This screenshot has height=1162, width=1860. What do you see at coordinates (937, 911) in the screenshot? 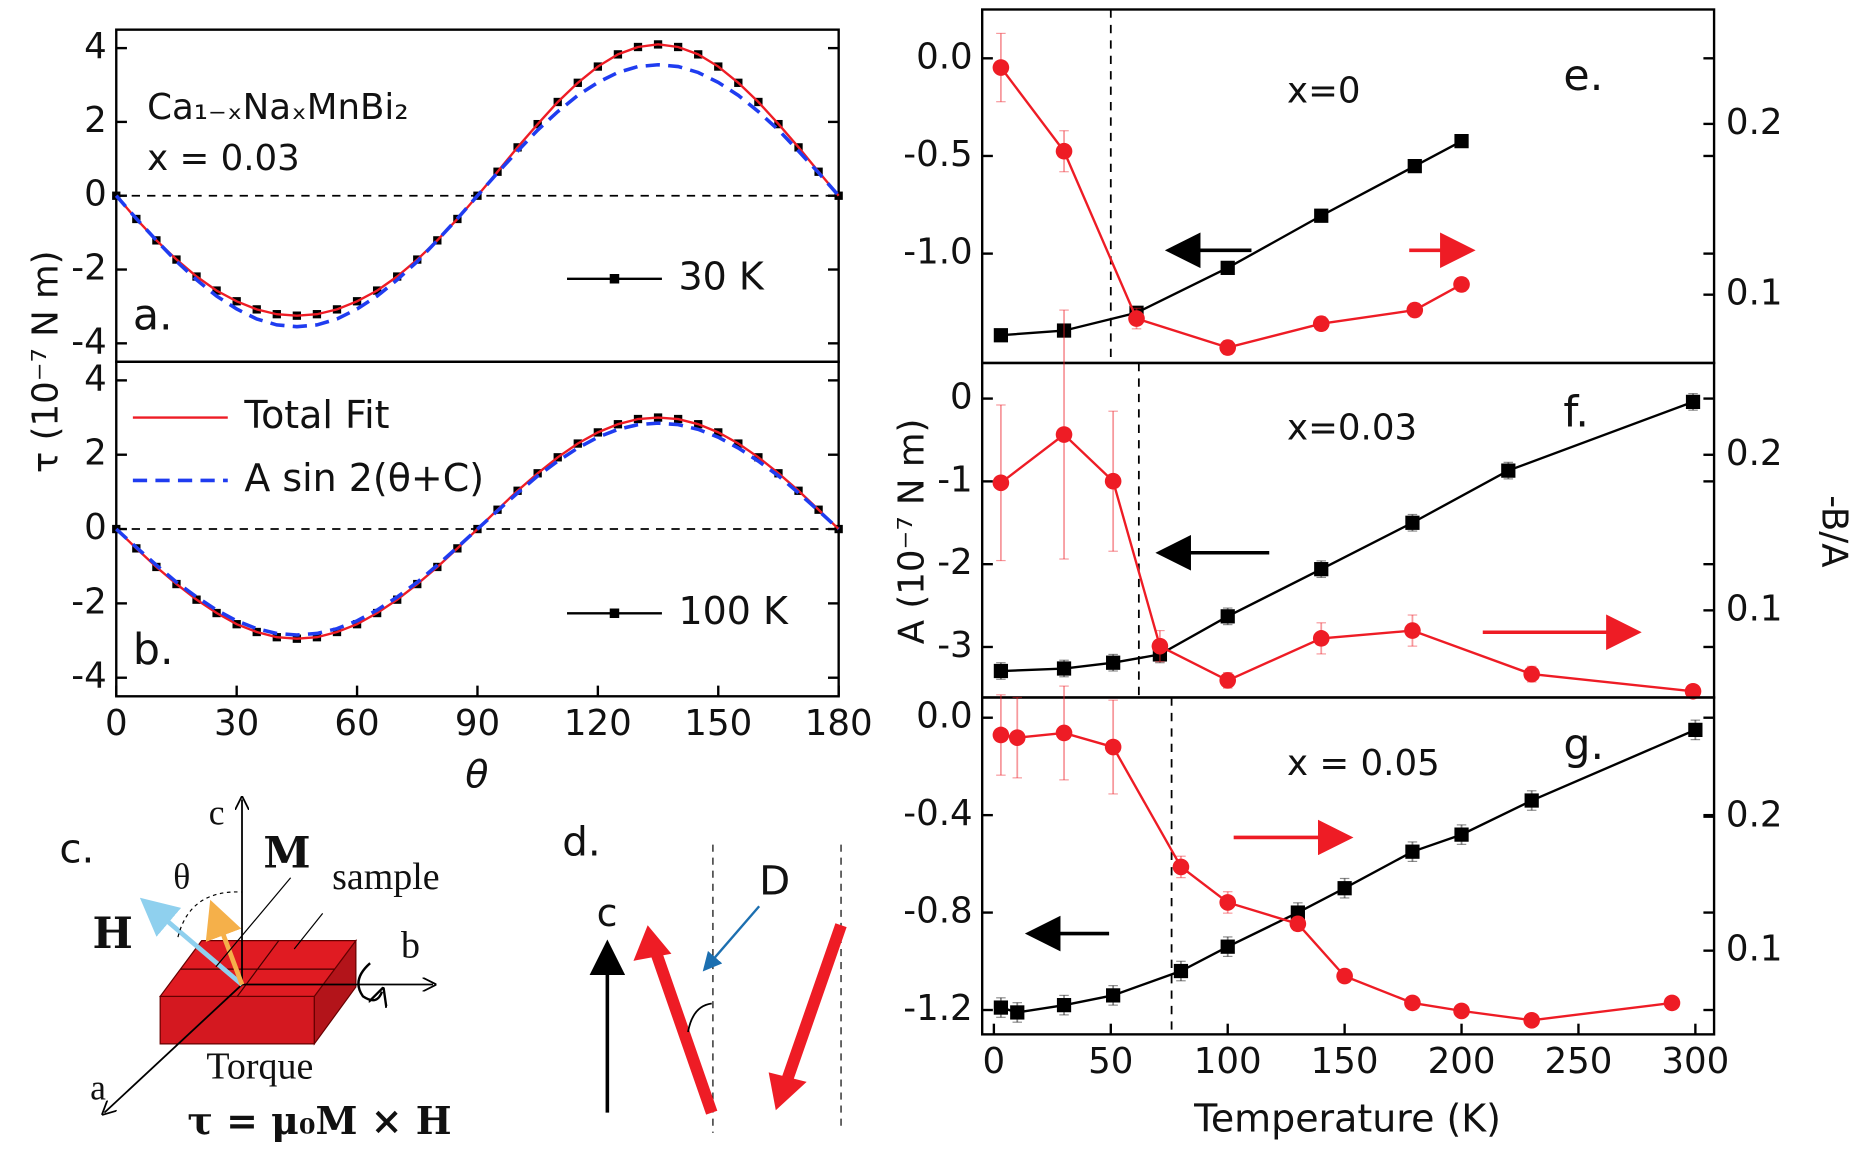
I see `y-tick-label: -0.8` at bounding box center [937, 911].